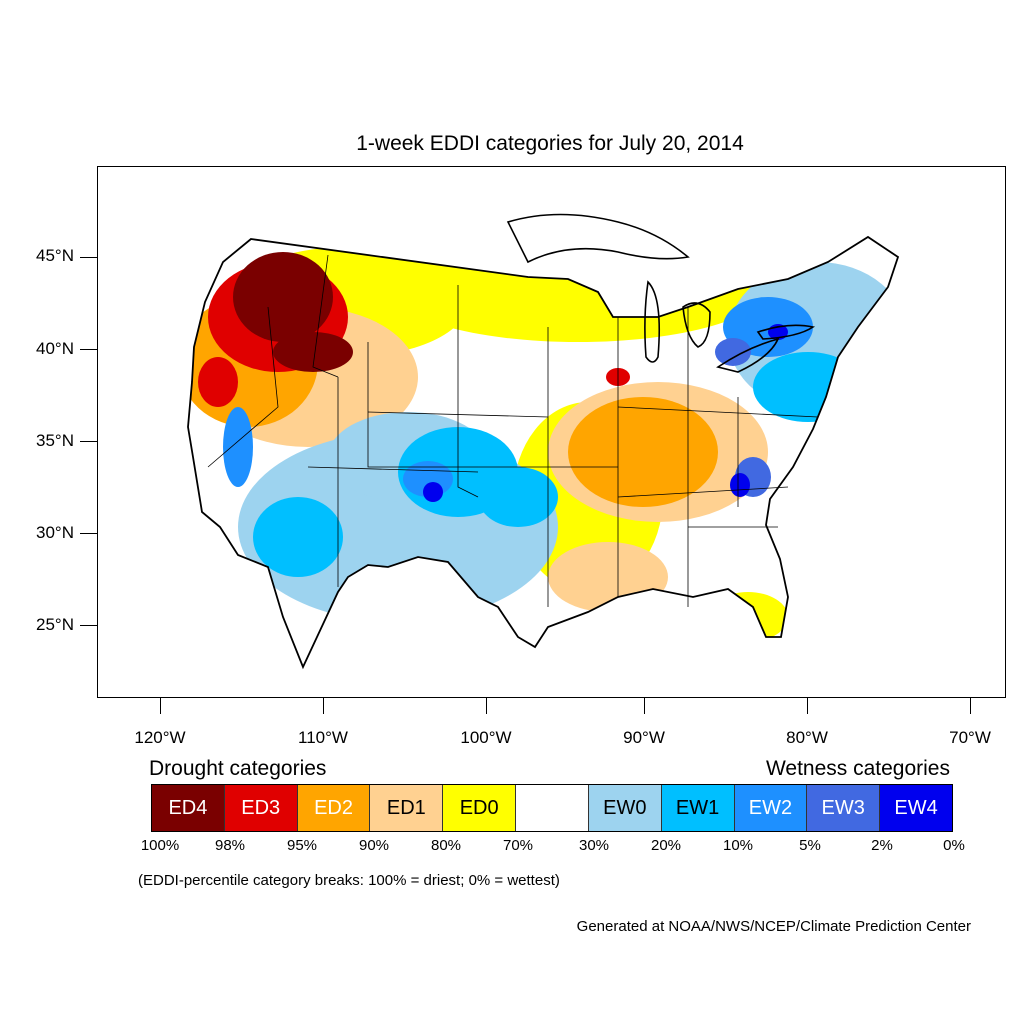 The image size is (1024, 1024). Describe the element at coordinates (238, 768) in the screenshot. I see `drought-categories-heading: Drought categories` at that location.